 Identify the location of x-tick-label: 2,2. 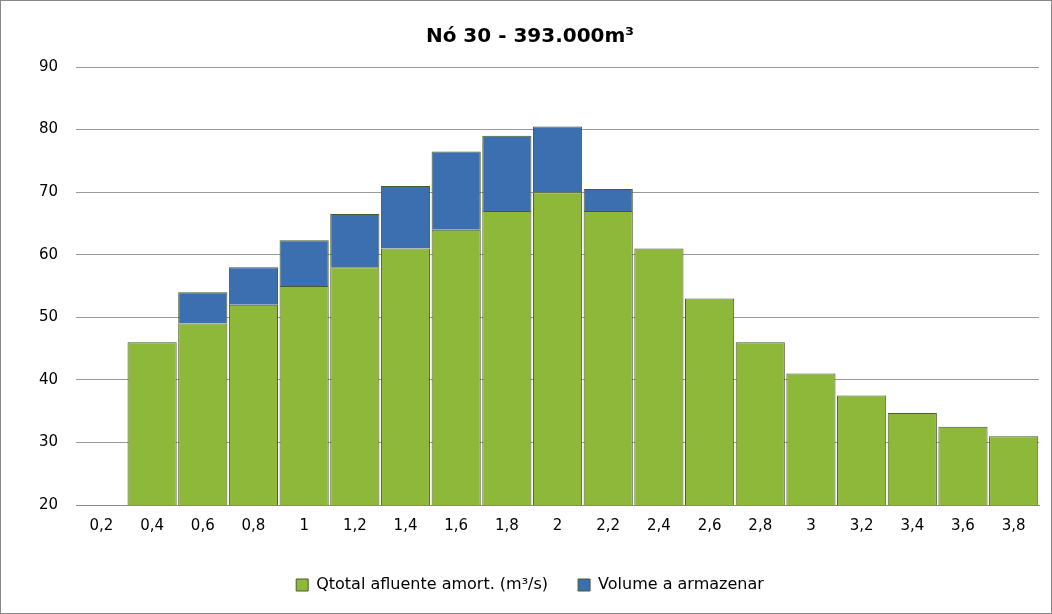
(608, 524).